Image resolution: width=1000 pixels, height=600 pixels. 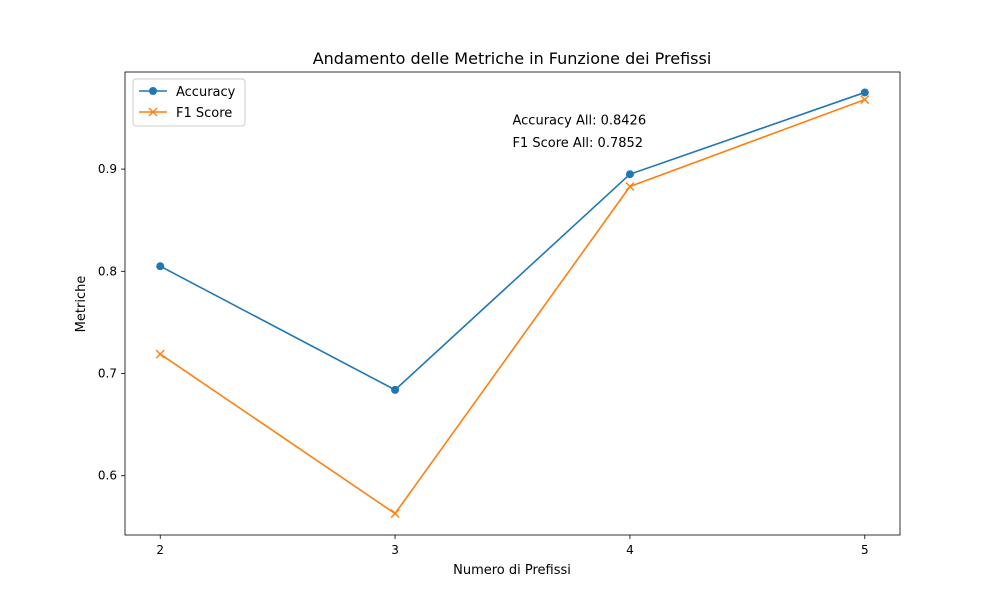 What do you see at coordinates (204, 113) in the screenshot?
I see `legend-label-f1-score: F1 Score` at bounding box center [204, 113].